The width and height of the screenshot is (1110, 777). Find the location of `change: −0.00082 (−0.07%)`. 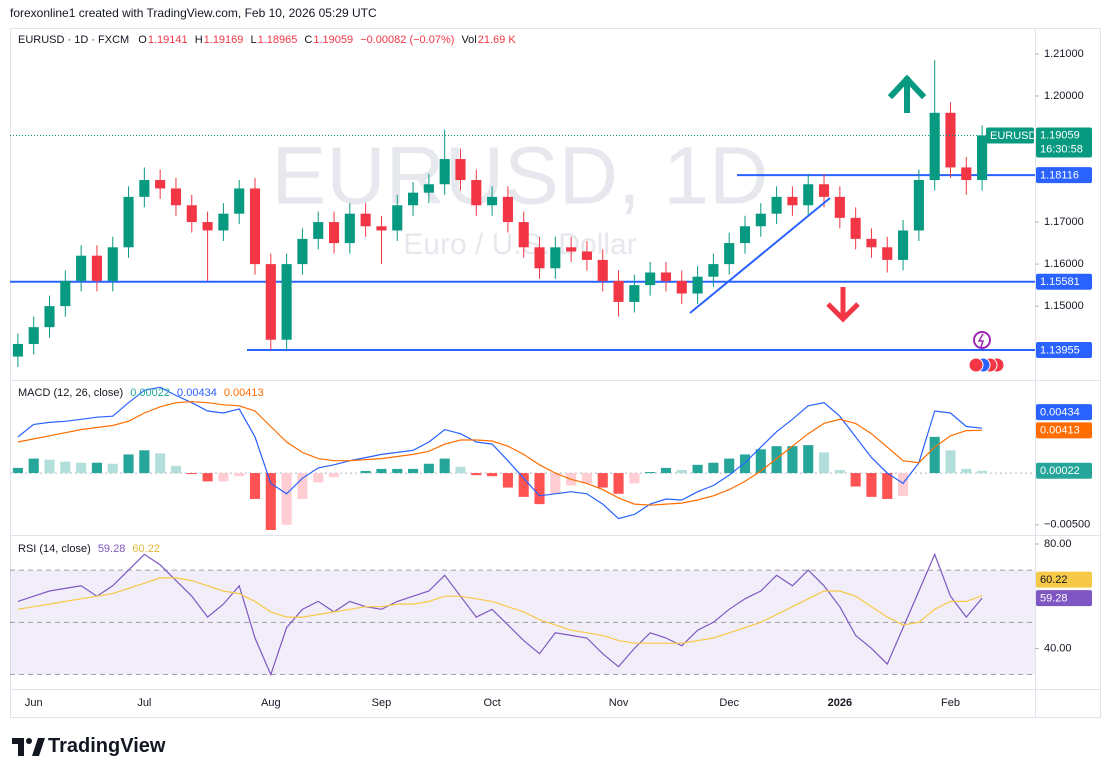

change: −0.00082 (−0.07%) is located at coordinates (407, 40).